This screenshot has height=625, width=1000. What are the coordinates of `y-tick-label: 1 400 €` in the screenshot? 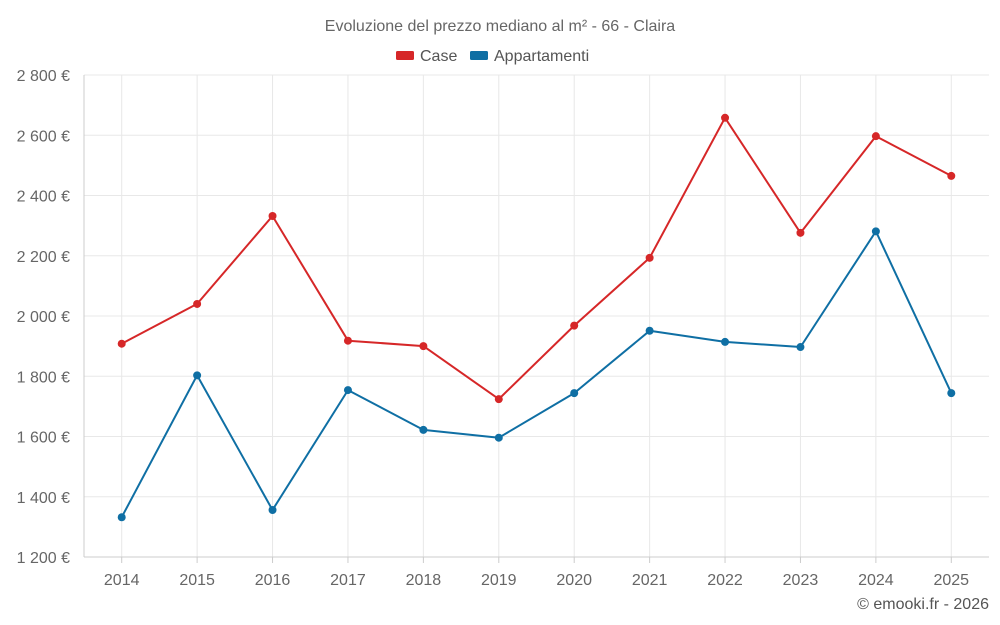 It's located at (43, 498).